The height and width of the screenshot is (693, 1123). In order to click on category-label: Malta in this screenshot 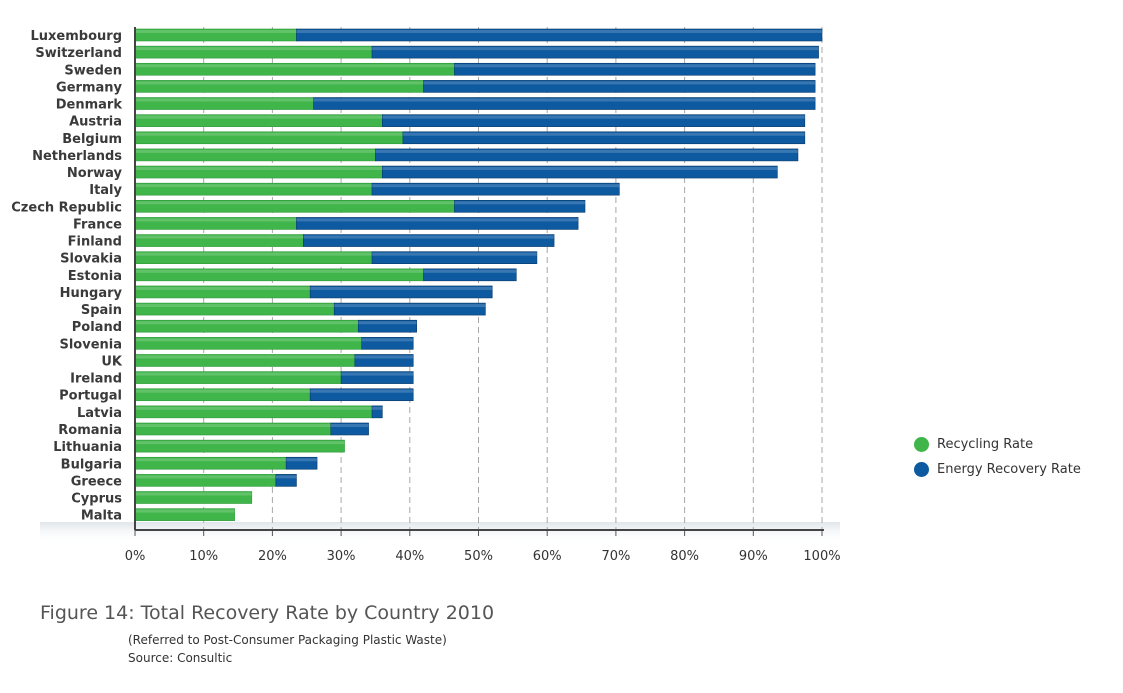, I will do `click(101, 516)`.